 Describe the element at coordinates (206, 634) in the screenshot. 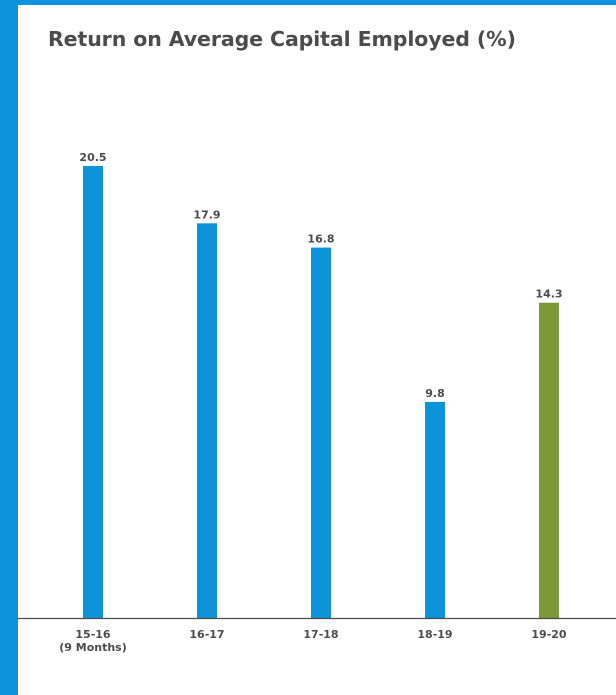

I see `x-tick-label: 16-17` at that location.